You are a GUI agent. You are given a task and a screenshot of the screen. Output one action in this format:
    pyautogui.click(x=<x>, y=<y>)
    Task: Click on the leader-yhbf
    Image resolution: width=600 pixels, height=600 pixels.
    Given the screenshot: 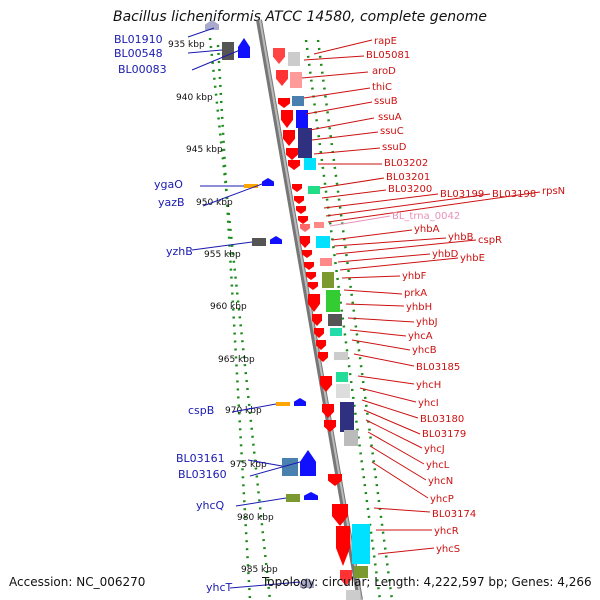 What is the action you would take?
    pyautogui.click(x=371, y=277)
    